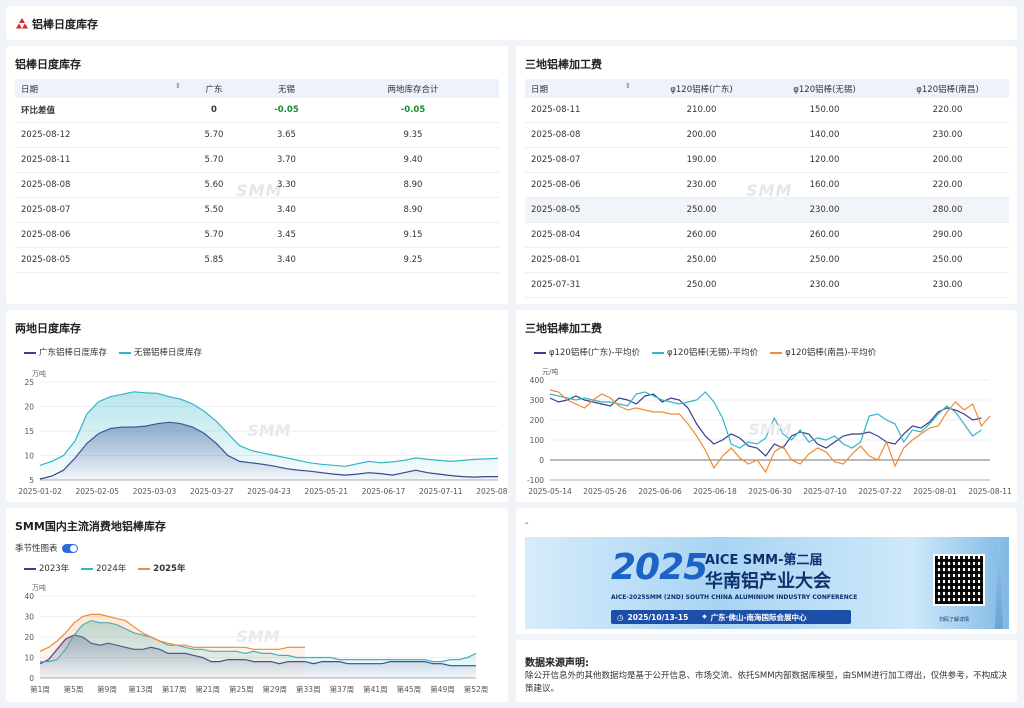 The width and height of the screenshot is (1024, 708). I want to click on table-row: 2025-08-08 5.60 3.30 8.90, so click(257, 185).